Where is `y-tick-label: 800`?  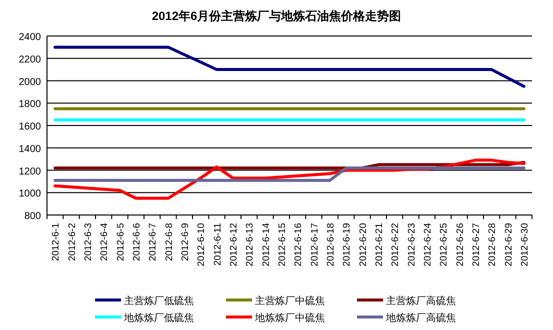 y-tick-label: 800 is located at coordinates (33, 216).